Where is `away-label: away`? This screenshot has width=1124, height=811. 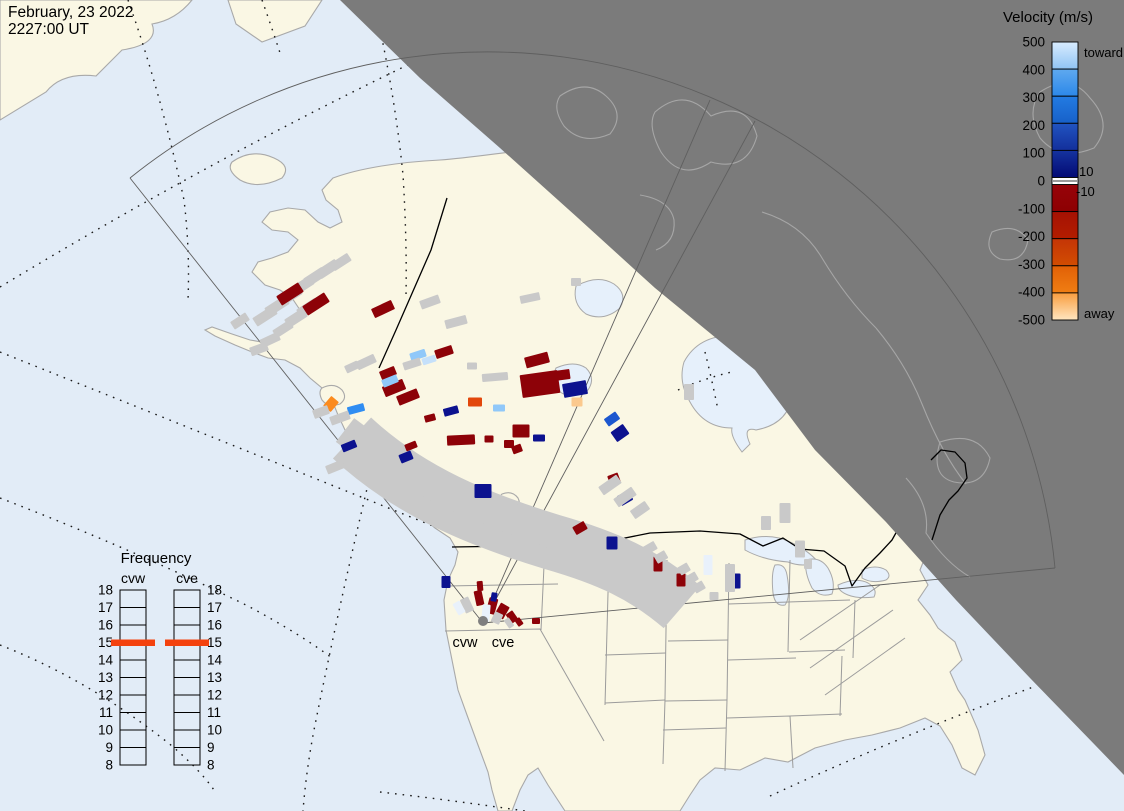
away-label: away is located at coordinates (1099, 313).